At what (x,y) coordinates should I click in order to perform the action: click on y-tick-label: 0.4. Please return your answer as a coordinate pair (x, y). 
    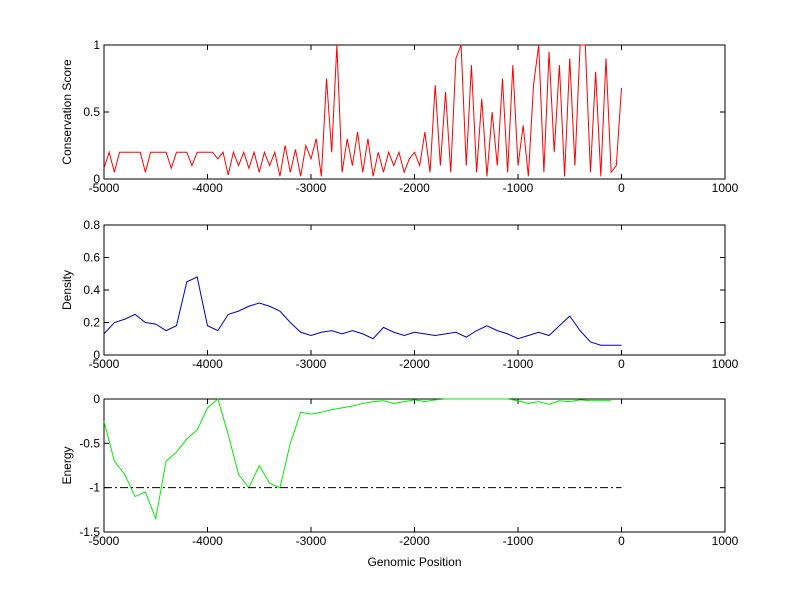
    Looking at the image, I should click on (91, 290).